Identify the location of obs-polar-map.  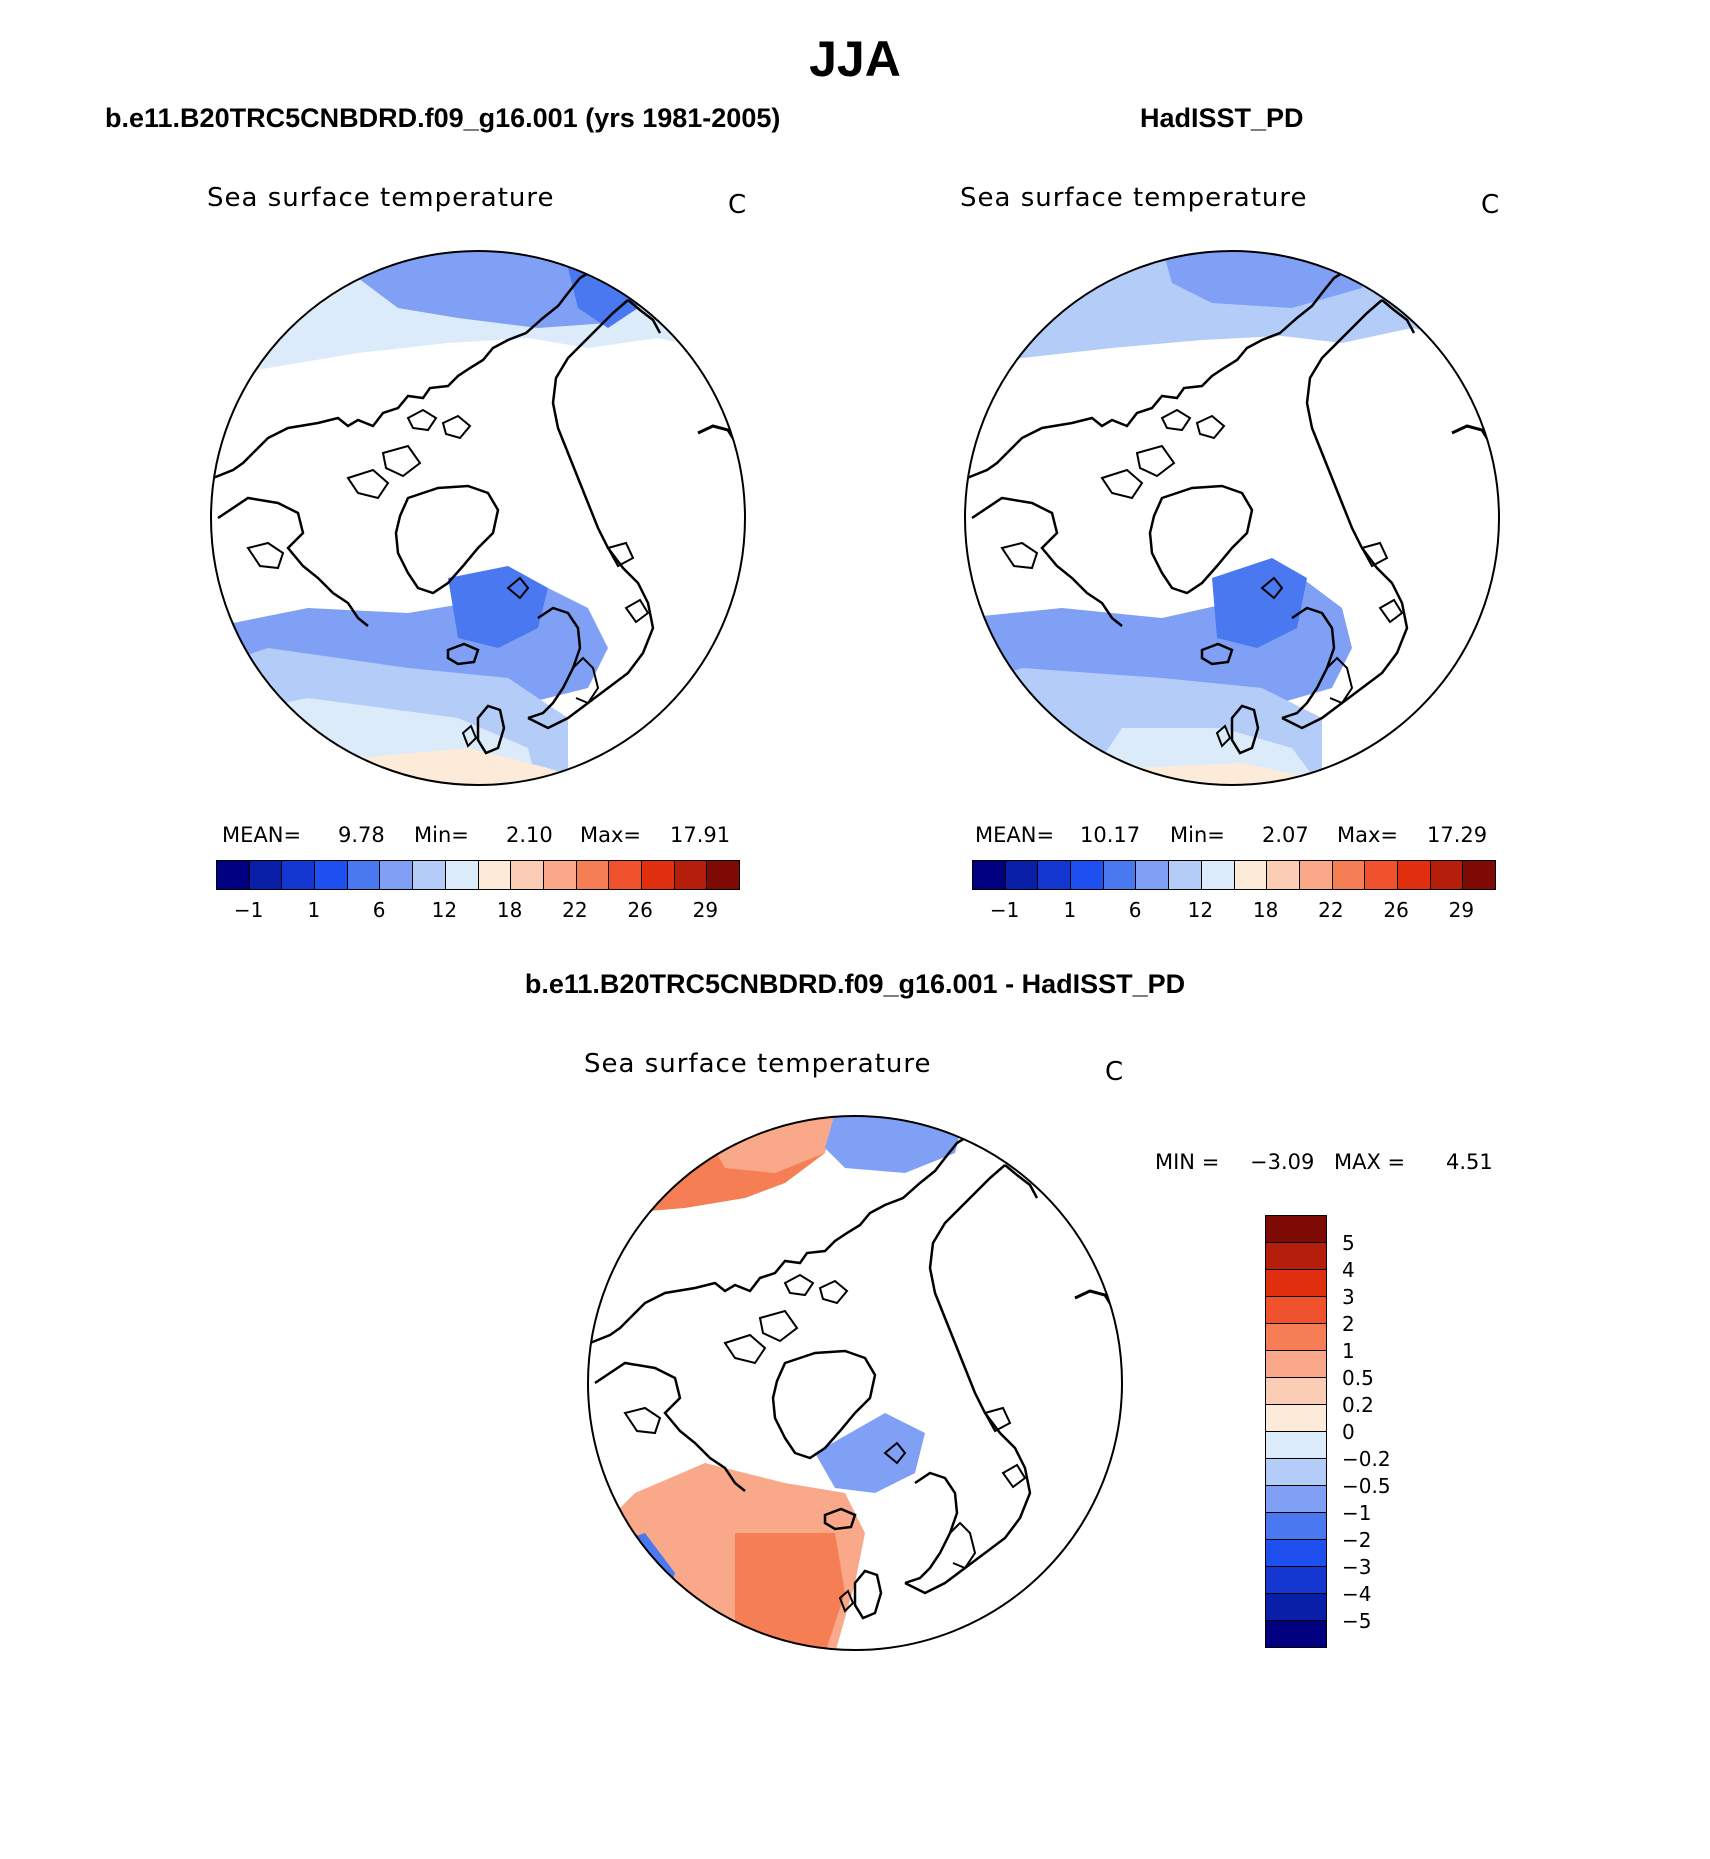
(1232, 518).